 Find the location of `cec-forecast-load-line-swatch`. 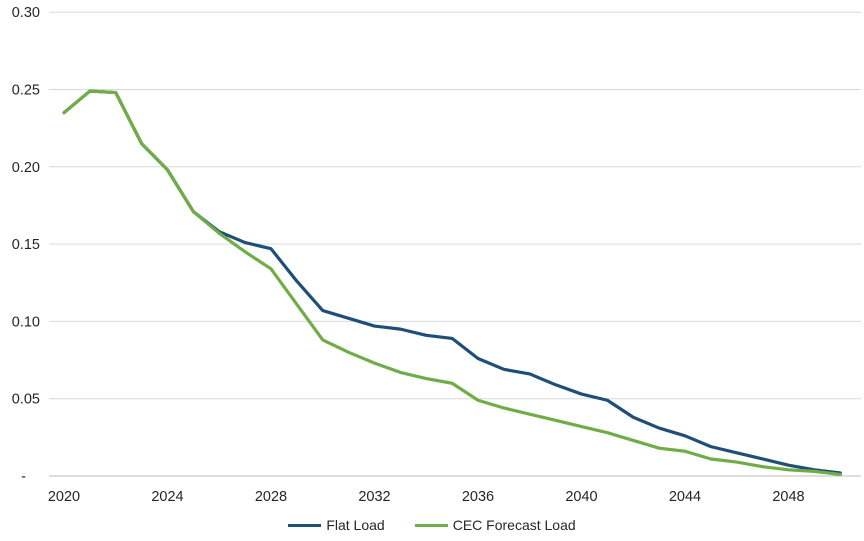

cec-forecast-load-line-swatch is located at coordinates (431, 525).